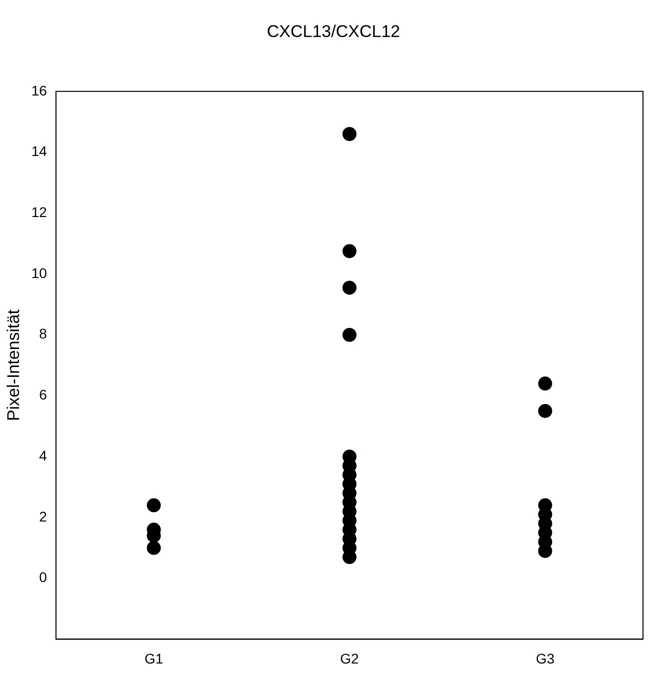 This screenshot has width=667, height=680. Describe the element at coordinates (545, 658) in the screenshot. I see `x-tick-label: G3` at that location.